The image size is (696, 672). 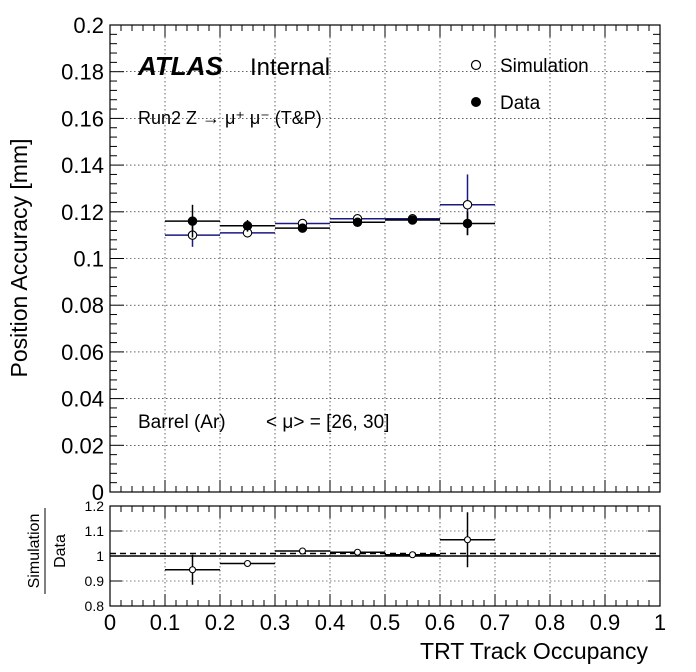 What do you see at coordinates (529, 85) in the screenshot?
I see `legend: Simulation Data` at bounding box center [529, 85].